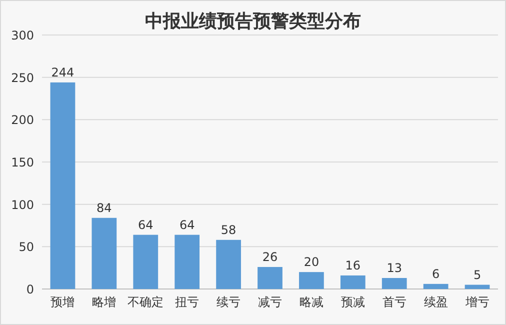 The width and height of the screenshot is (506, 325). I want to click on y-tick-label: 50, so click(26, 247).